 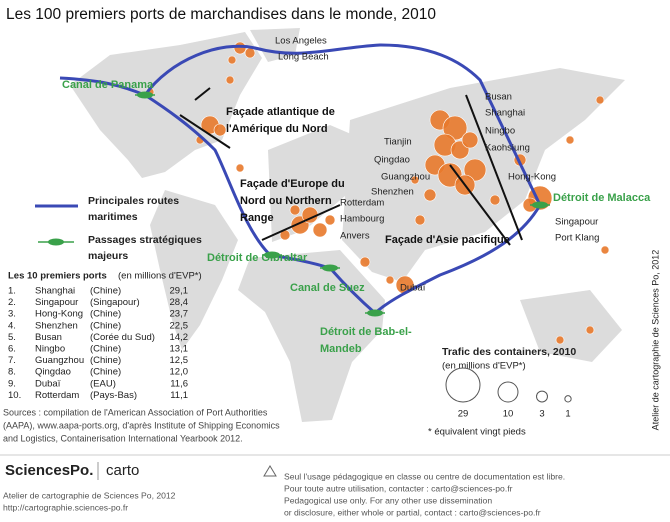 I want to click on table-cell: 28,4, so click(x=179, y=302).